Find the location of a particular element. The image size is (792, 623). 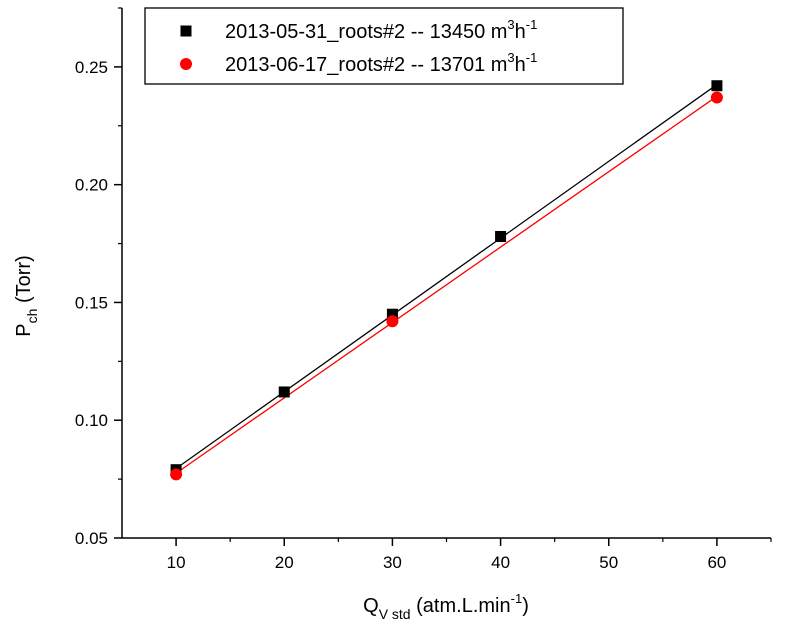

x-tick-label: 30 is located at coordinates (392, 562).